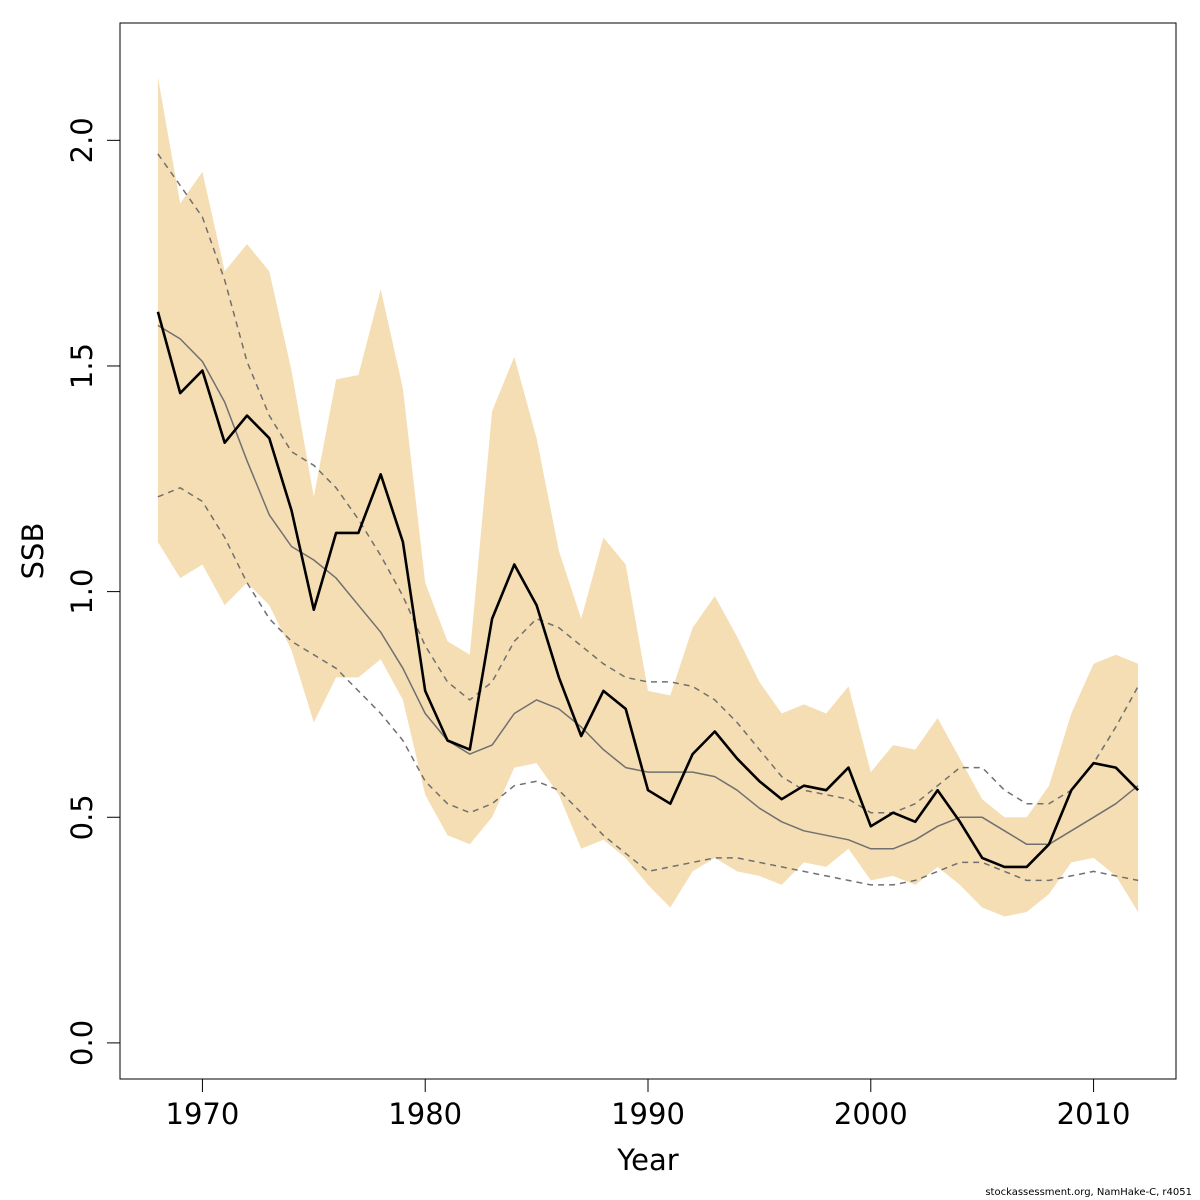  I want to click on x-tick-label: 2000, so click(871, 1114).